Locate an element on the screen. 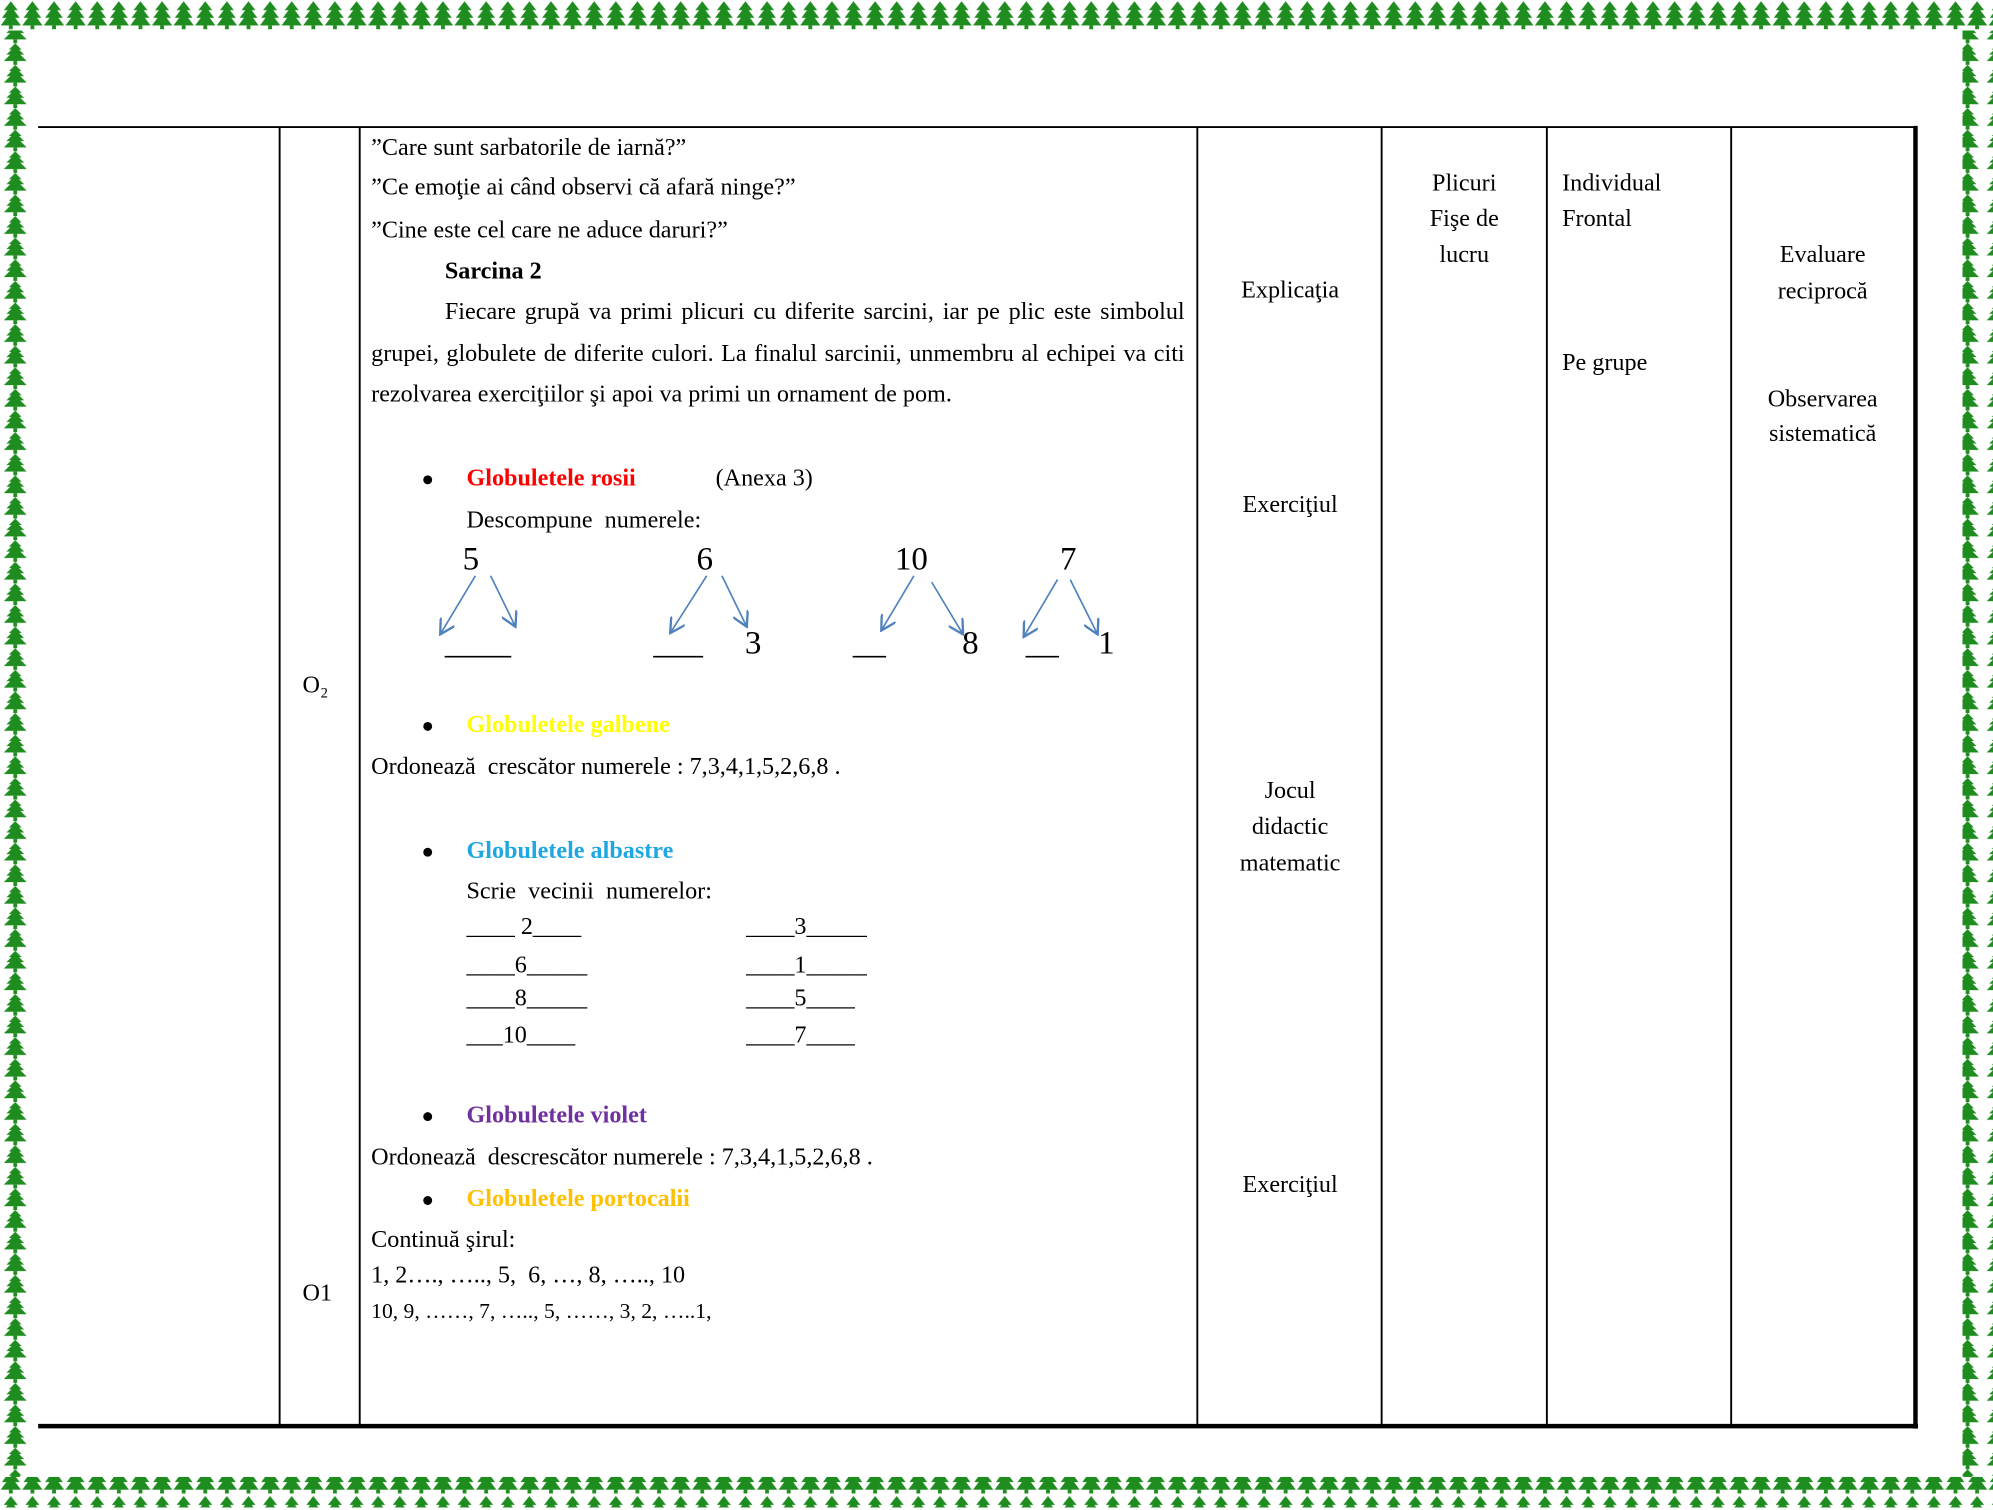 This screenshot has width=1993, height=1510. resource: lucru is located at coordinates (1464, 255).